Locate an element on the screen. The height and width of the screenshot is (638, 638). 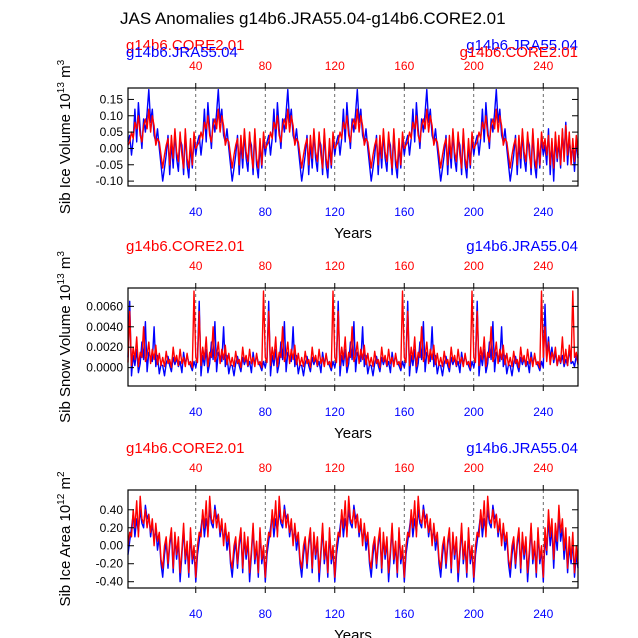
y-tick-label: 0.0060 is located at coordinates (104, 306).